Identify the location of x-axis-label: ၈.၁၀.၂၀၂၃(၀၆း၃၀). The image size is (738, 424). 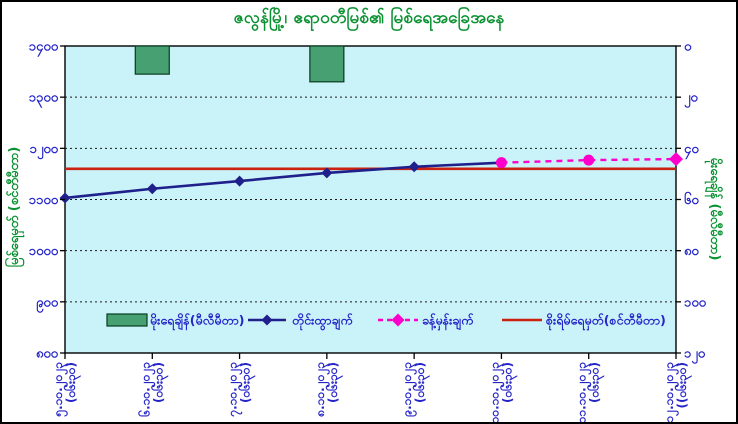
(328, 390).